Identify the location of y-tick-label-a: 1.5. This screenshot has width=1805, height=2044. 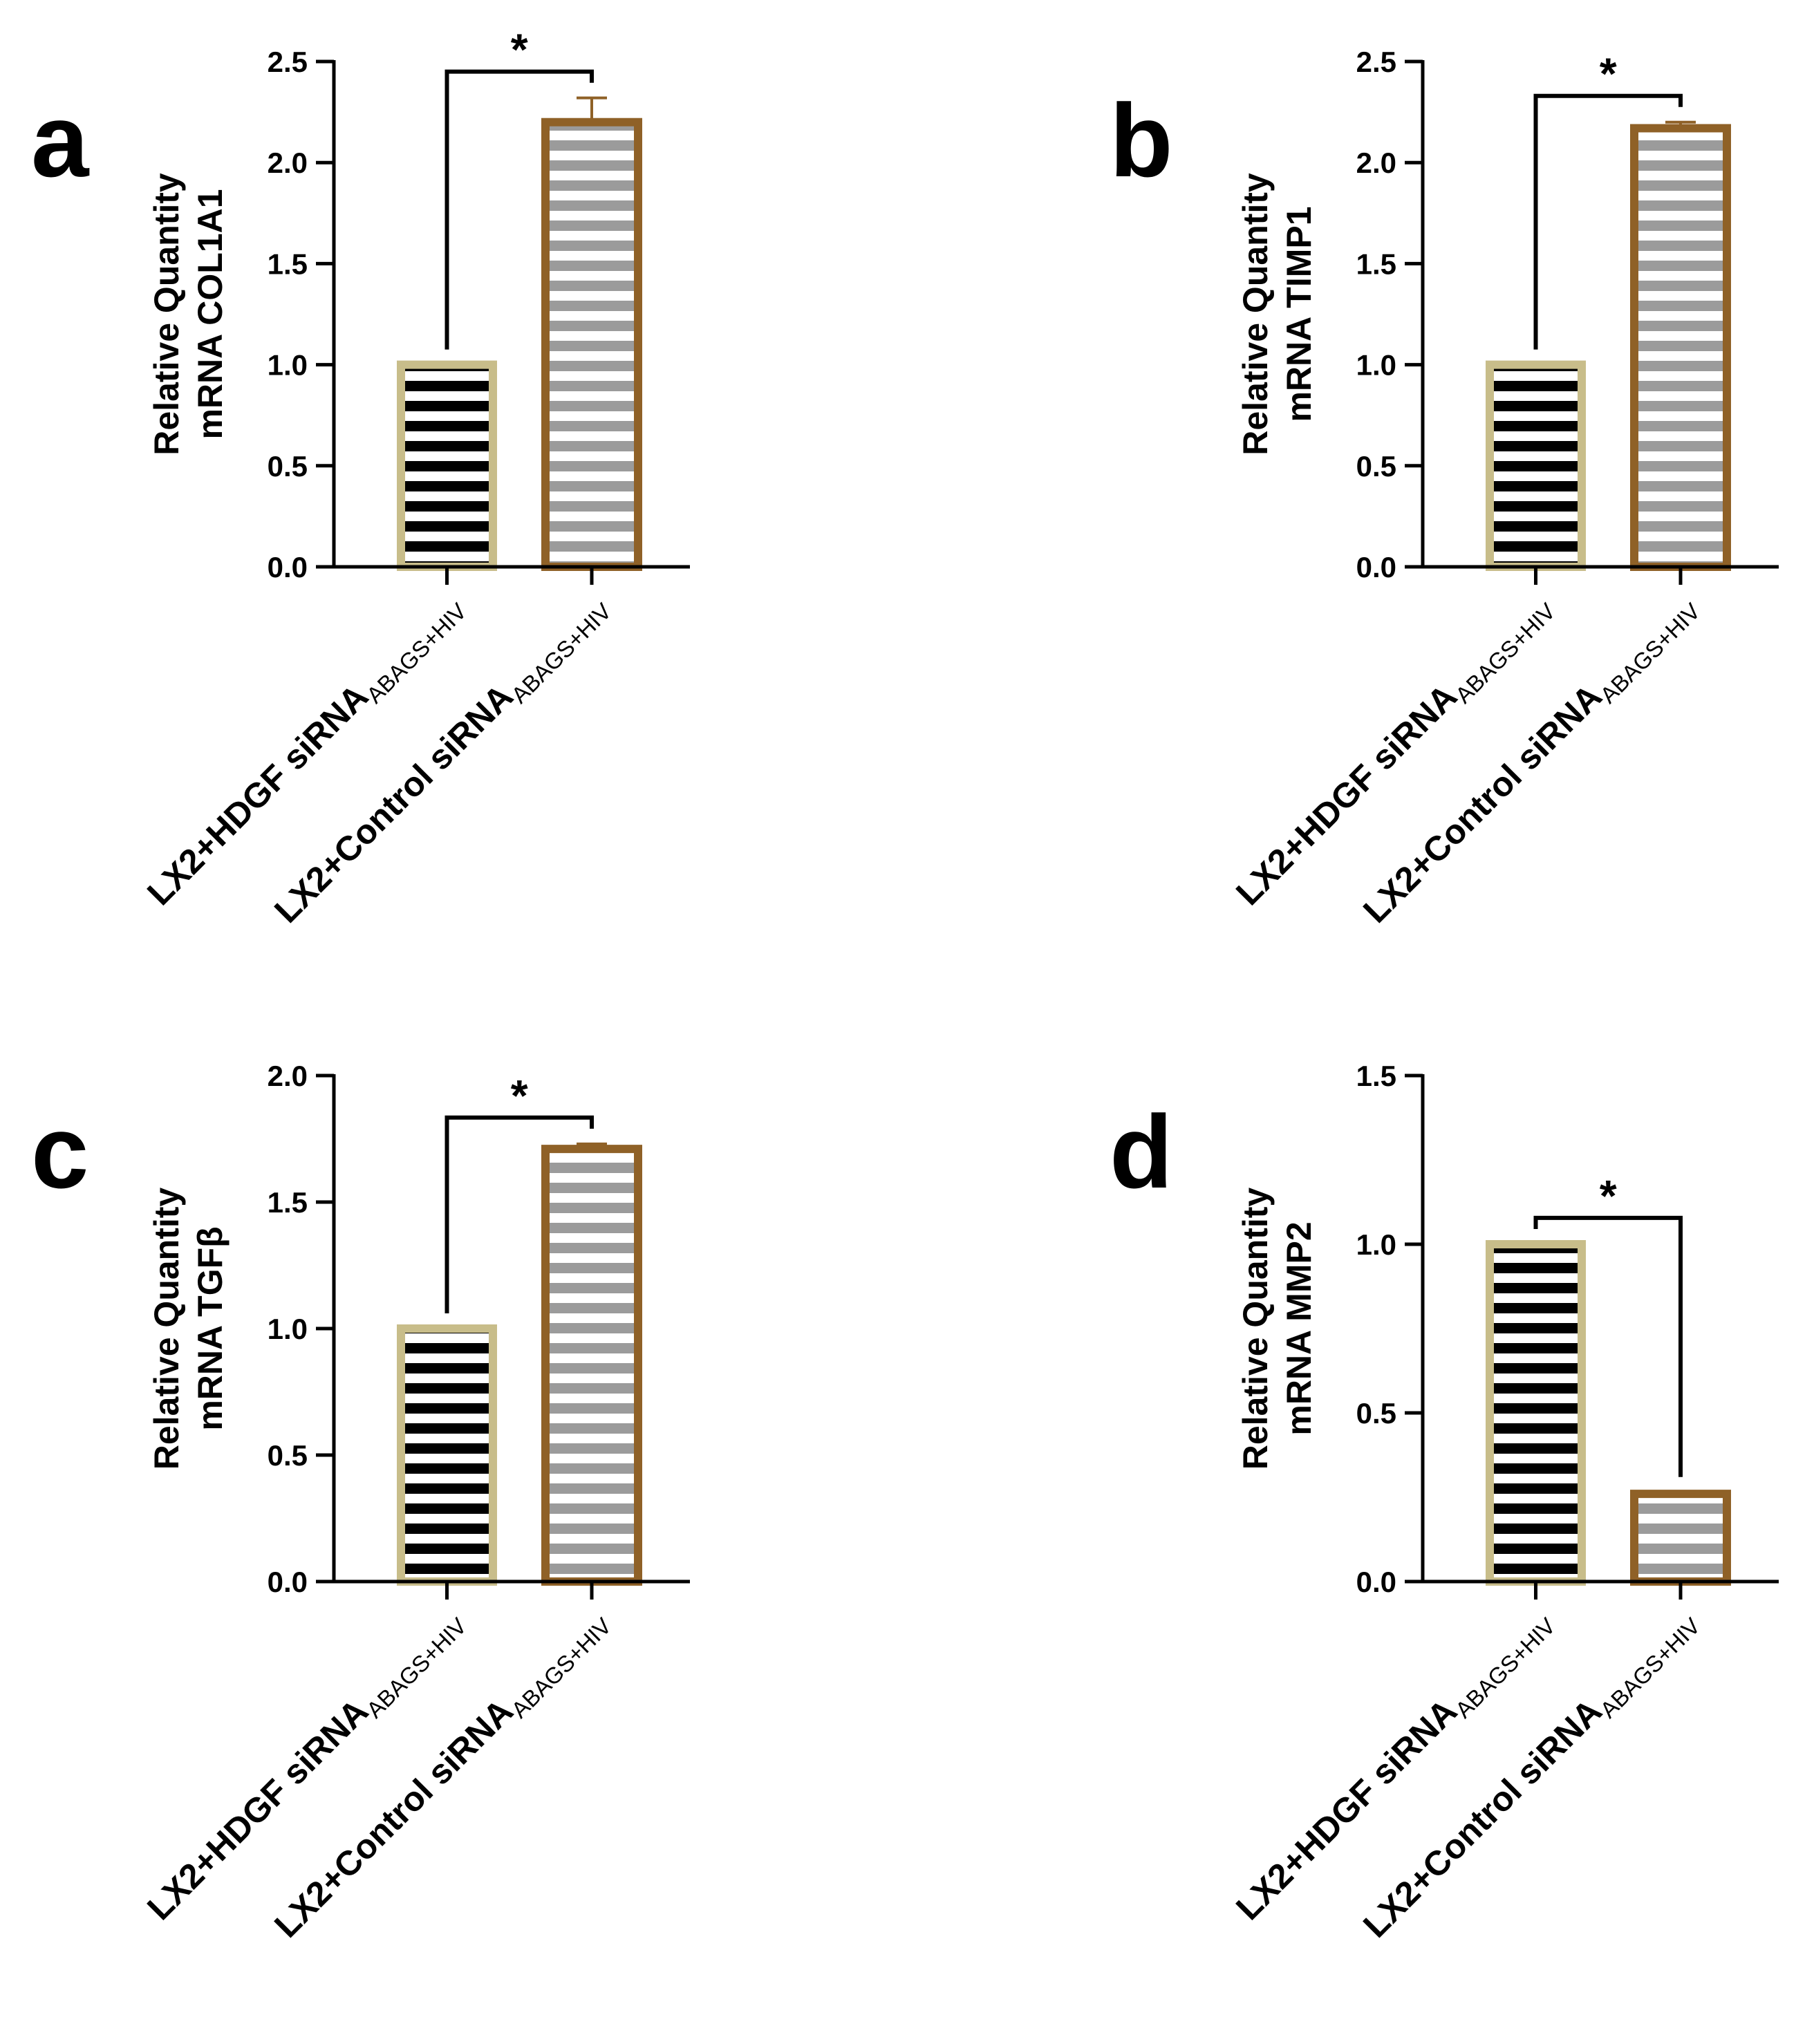
(288, 263).